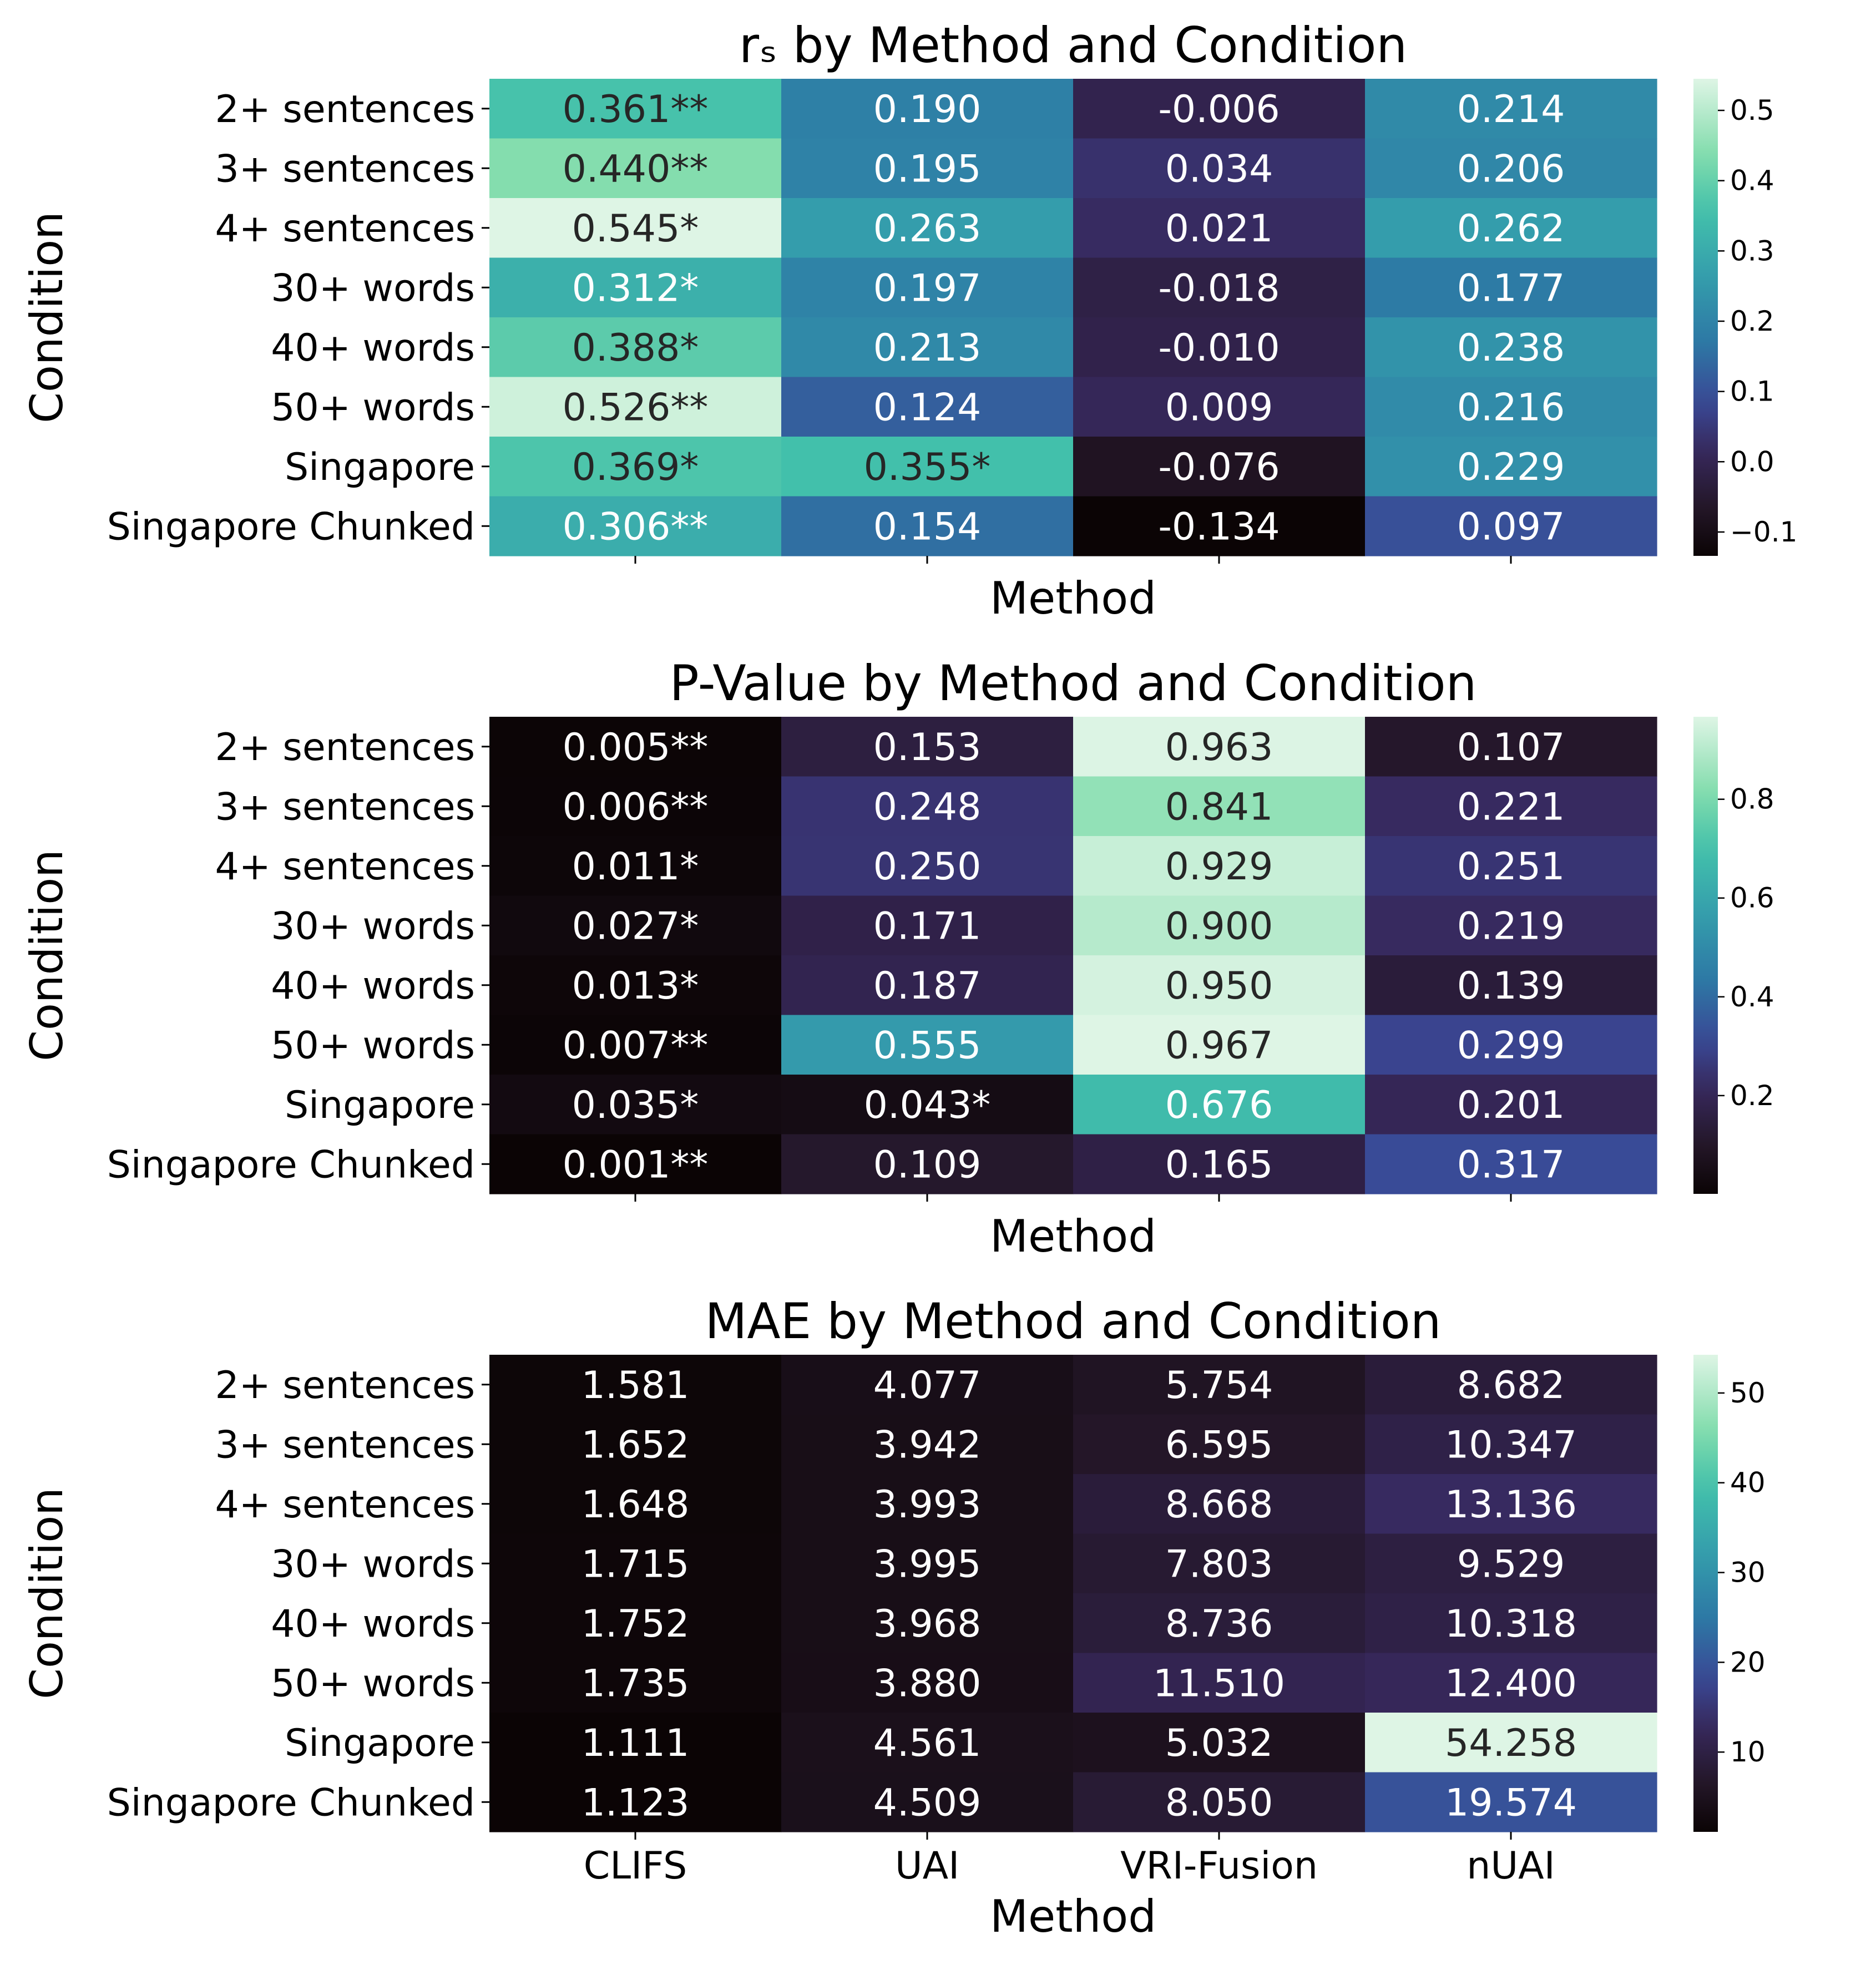 Image resolution: width=1876 pixels, height=1975 pixels. Describe the element at coordinates (636, 807) in the screenshot. I see `cell-value-label: 0.006**` at that location.